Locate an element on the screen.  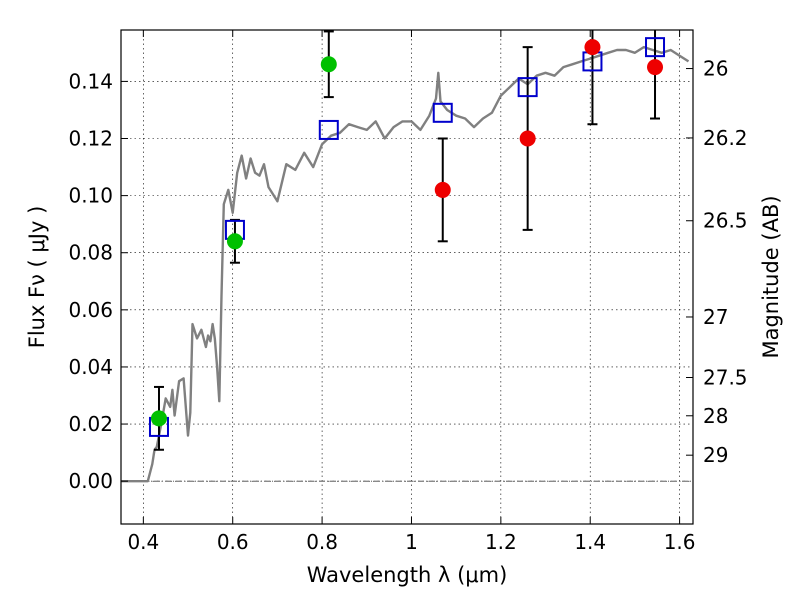
y-axis-label: Flux Fν ( μJy ) is located at coordinates (37, 277).